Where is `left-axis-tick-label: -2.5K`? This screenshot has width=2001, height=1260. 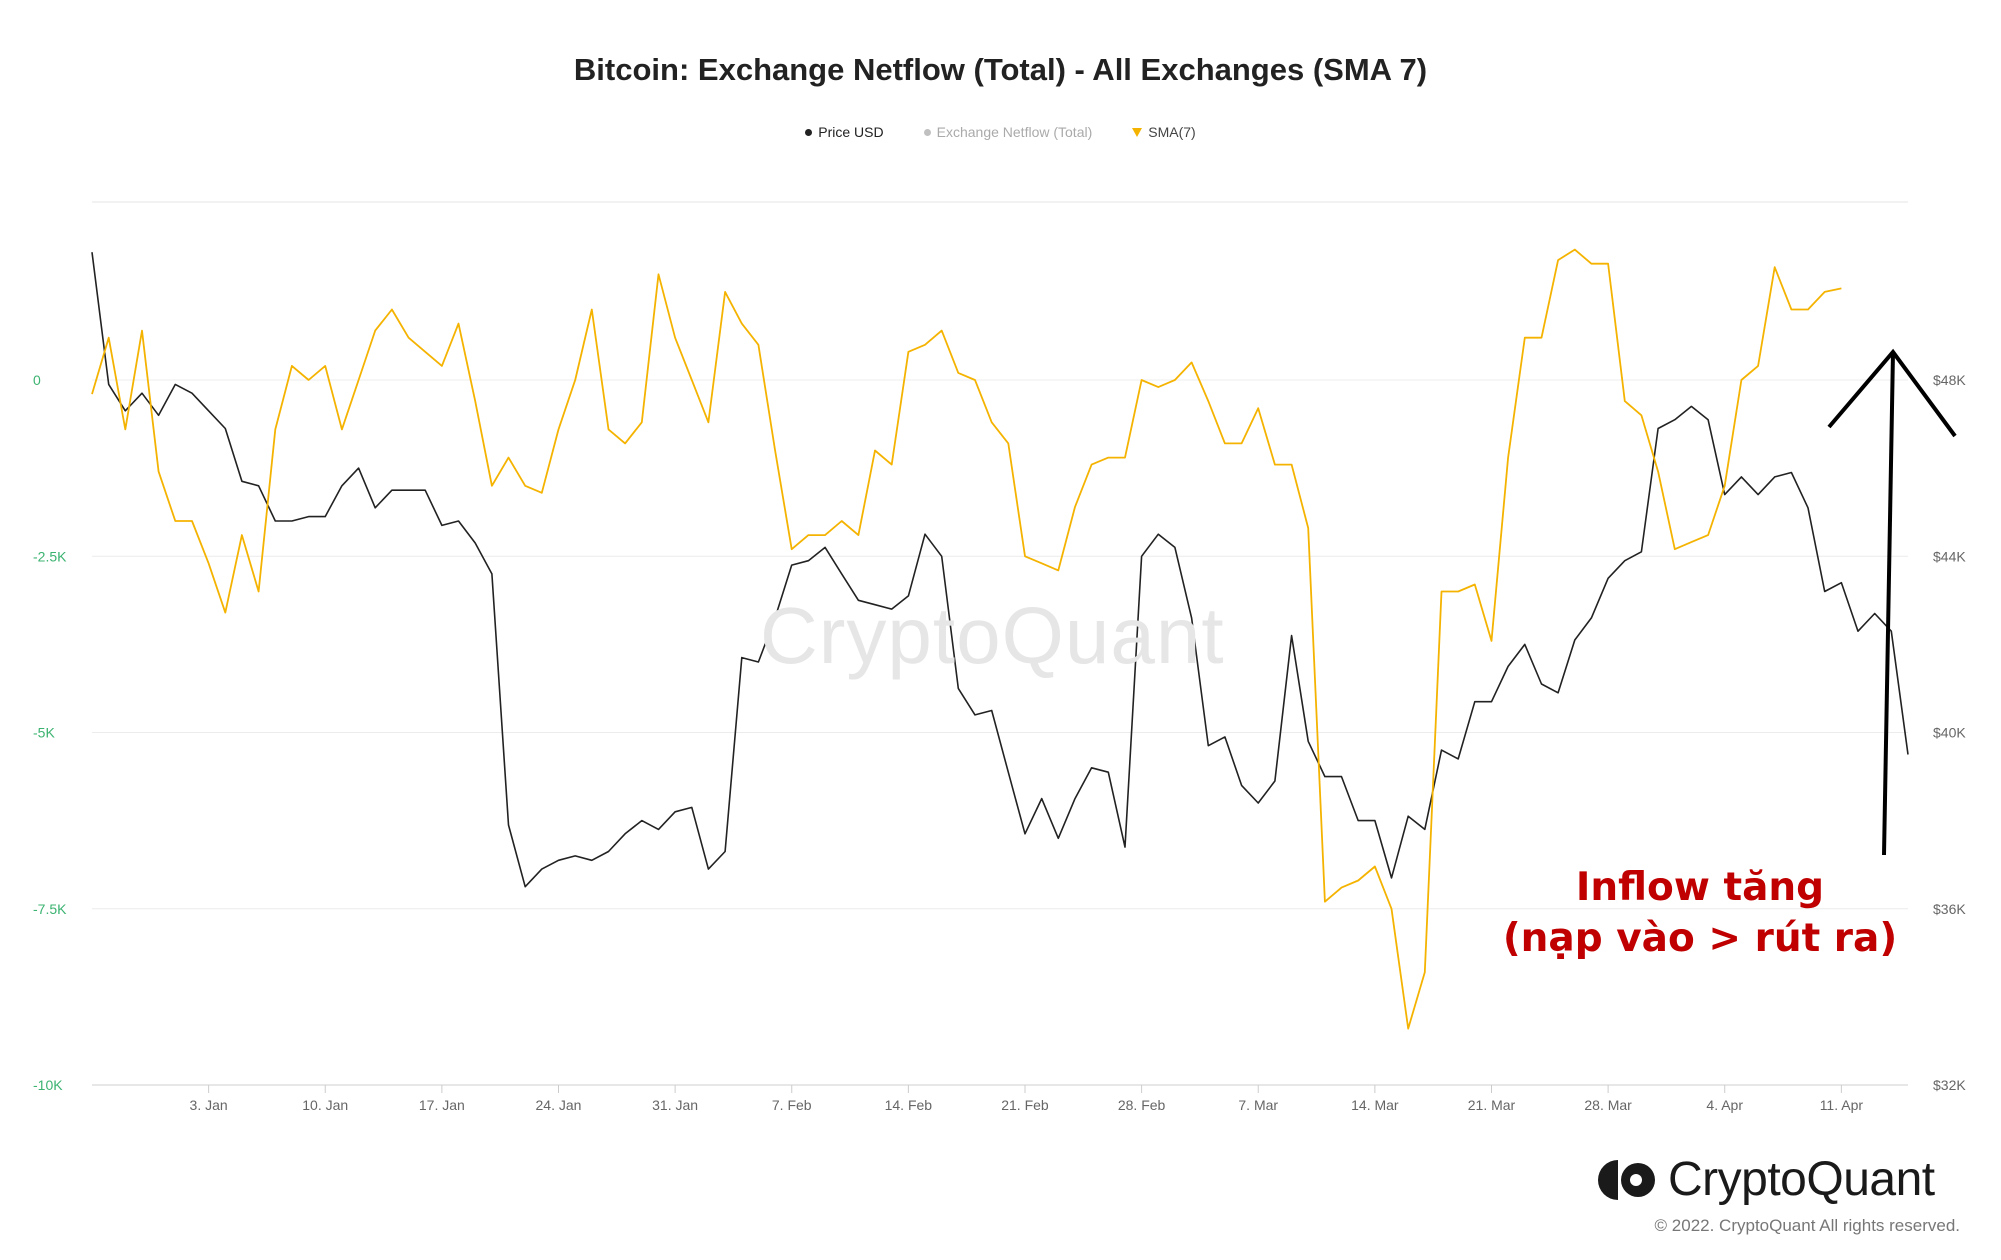
left-axis-tick-label: -2.5K is located at coordinates (50, 556).